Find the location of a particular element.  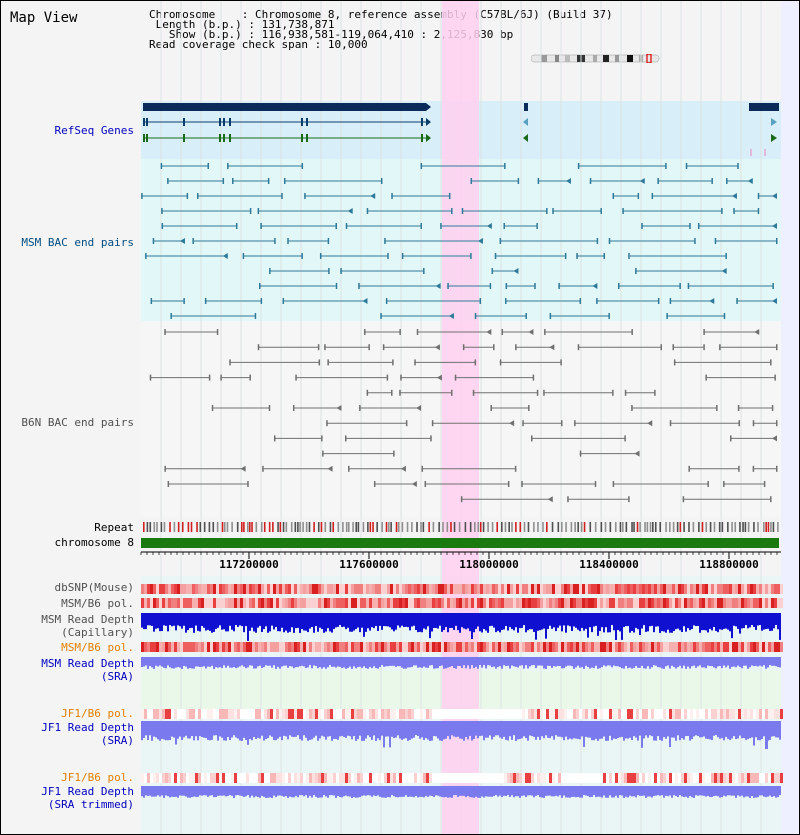

track-label-msm-b6-pol-1: MSM/B6 pol. is located at coordinates (97, 603).